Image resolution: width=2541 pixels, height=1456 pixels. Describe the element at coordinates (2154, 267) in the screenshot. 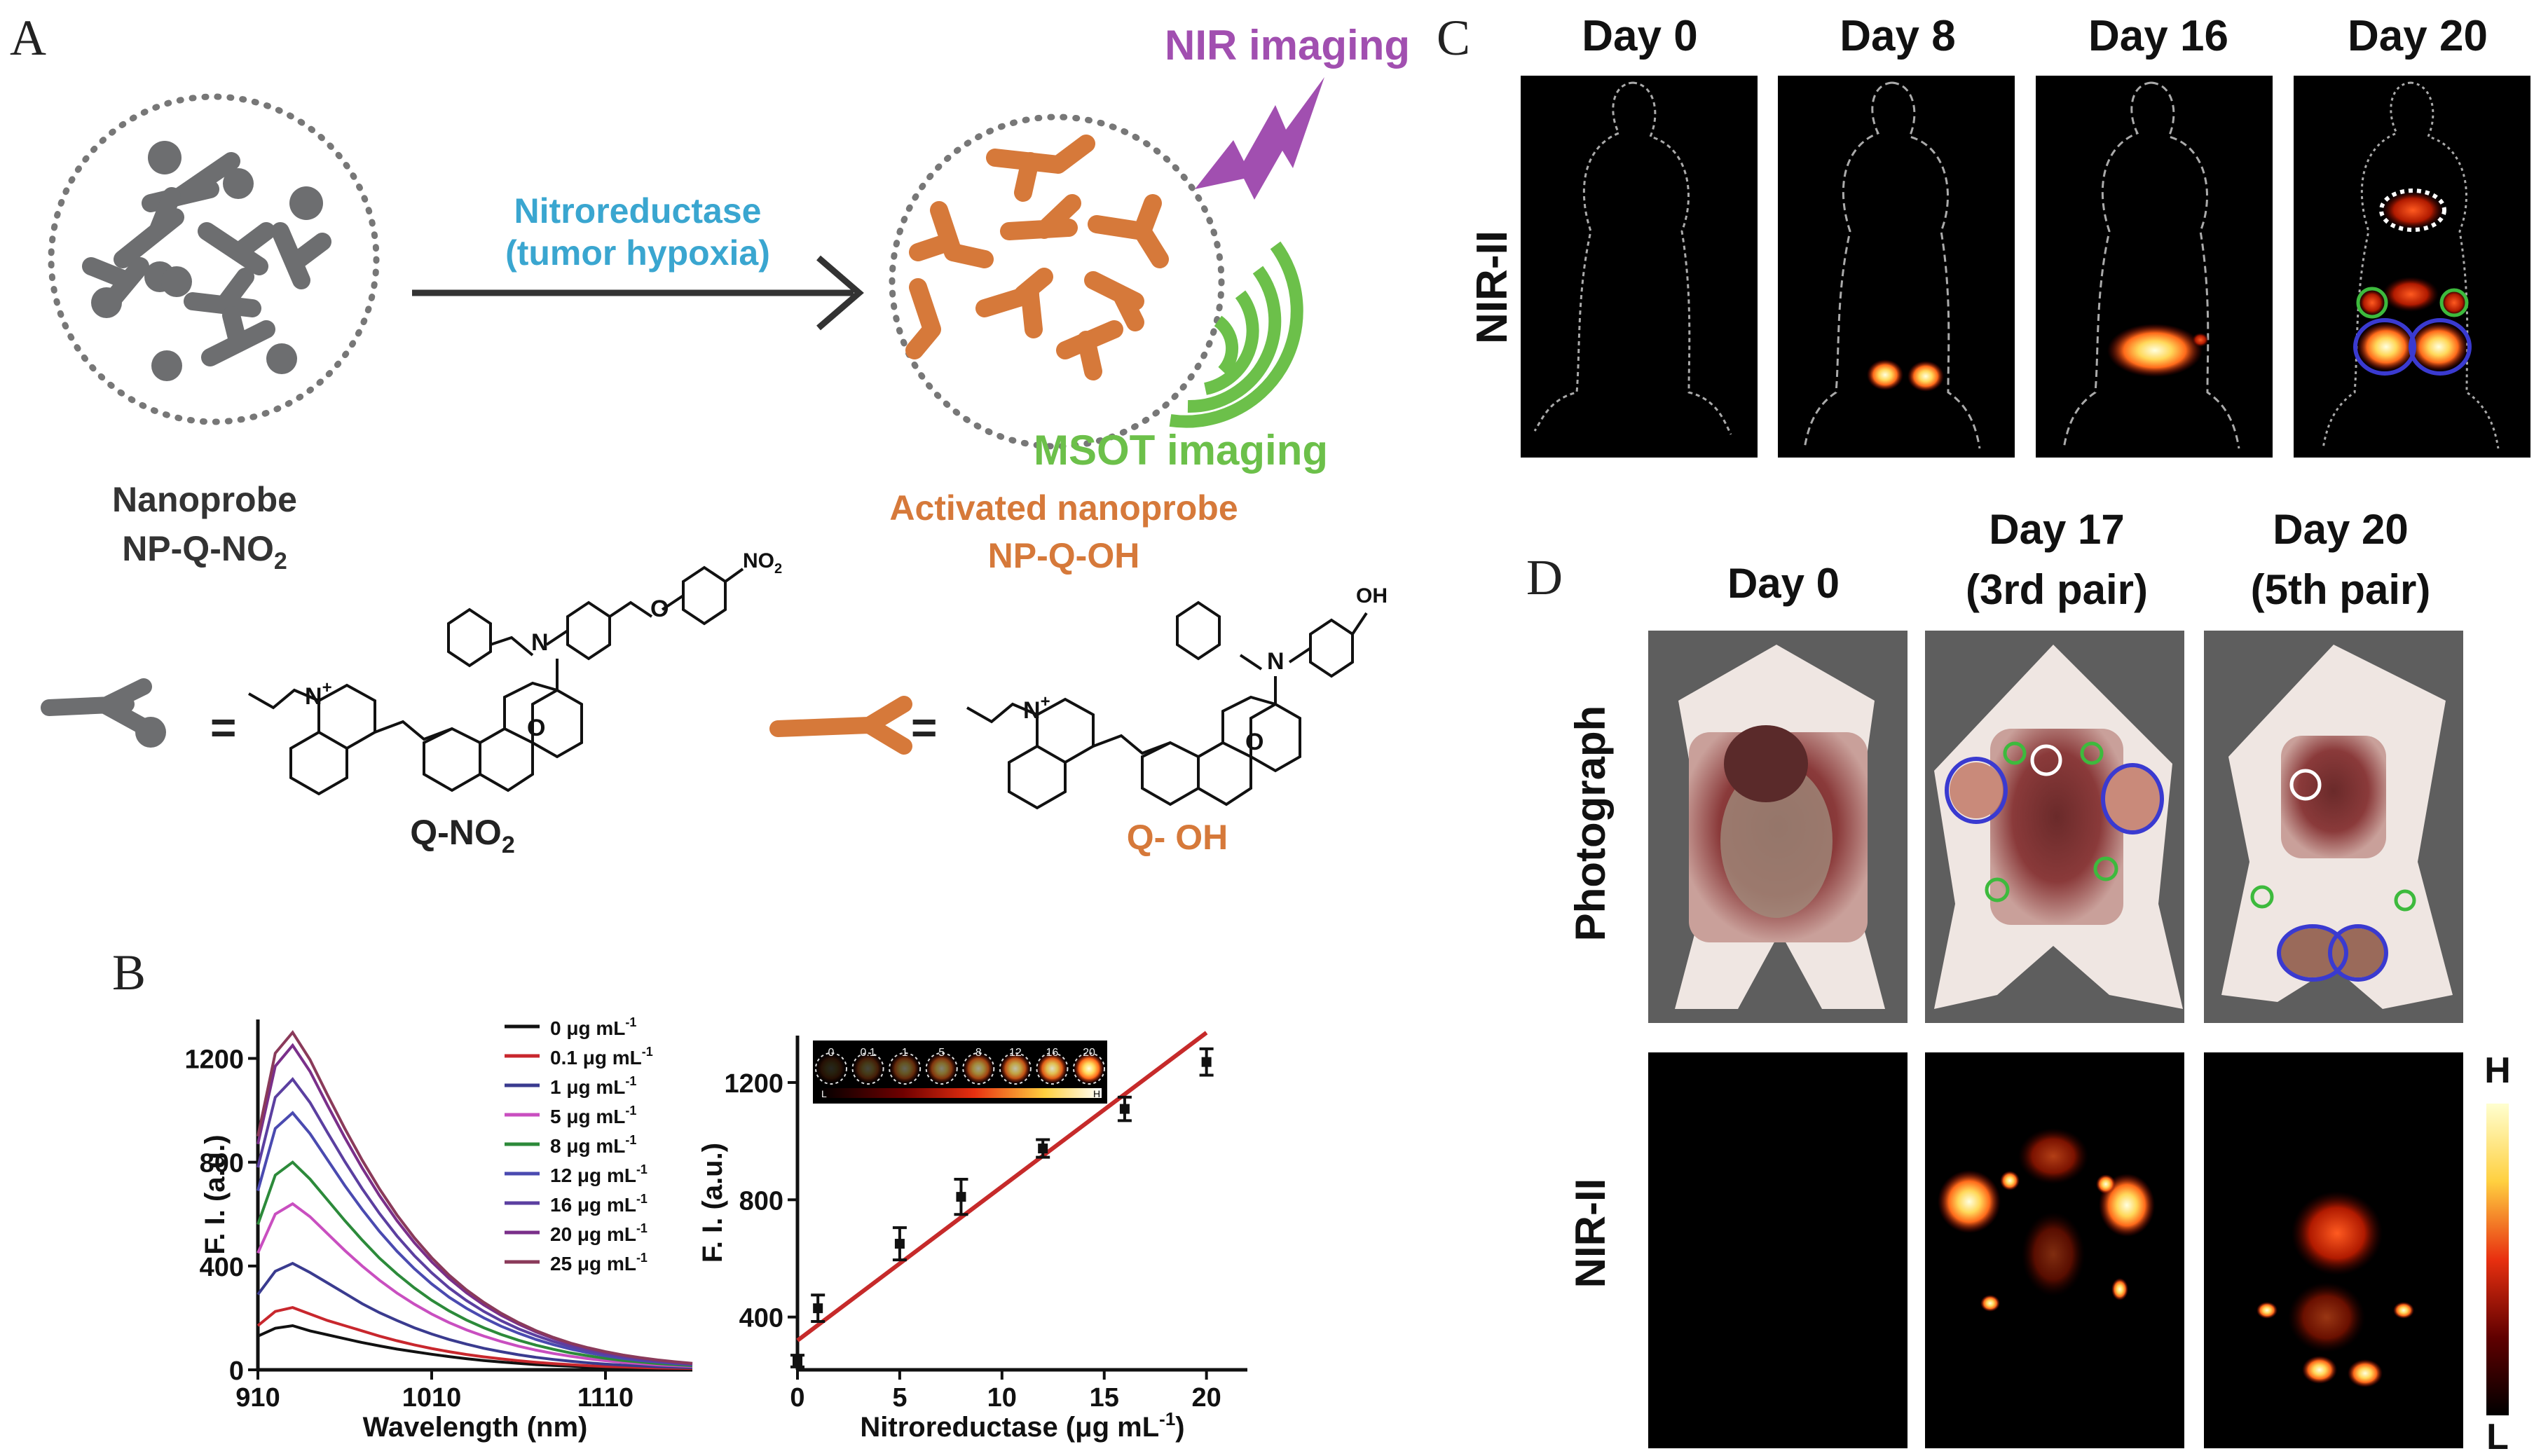

I see `c-image-day16` at that location.